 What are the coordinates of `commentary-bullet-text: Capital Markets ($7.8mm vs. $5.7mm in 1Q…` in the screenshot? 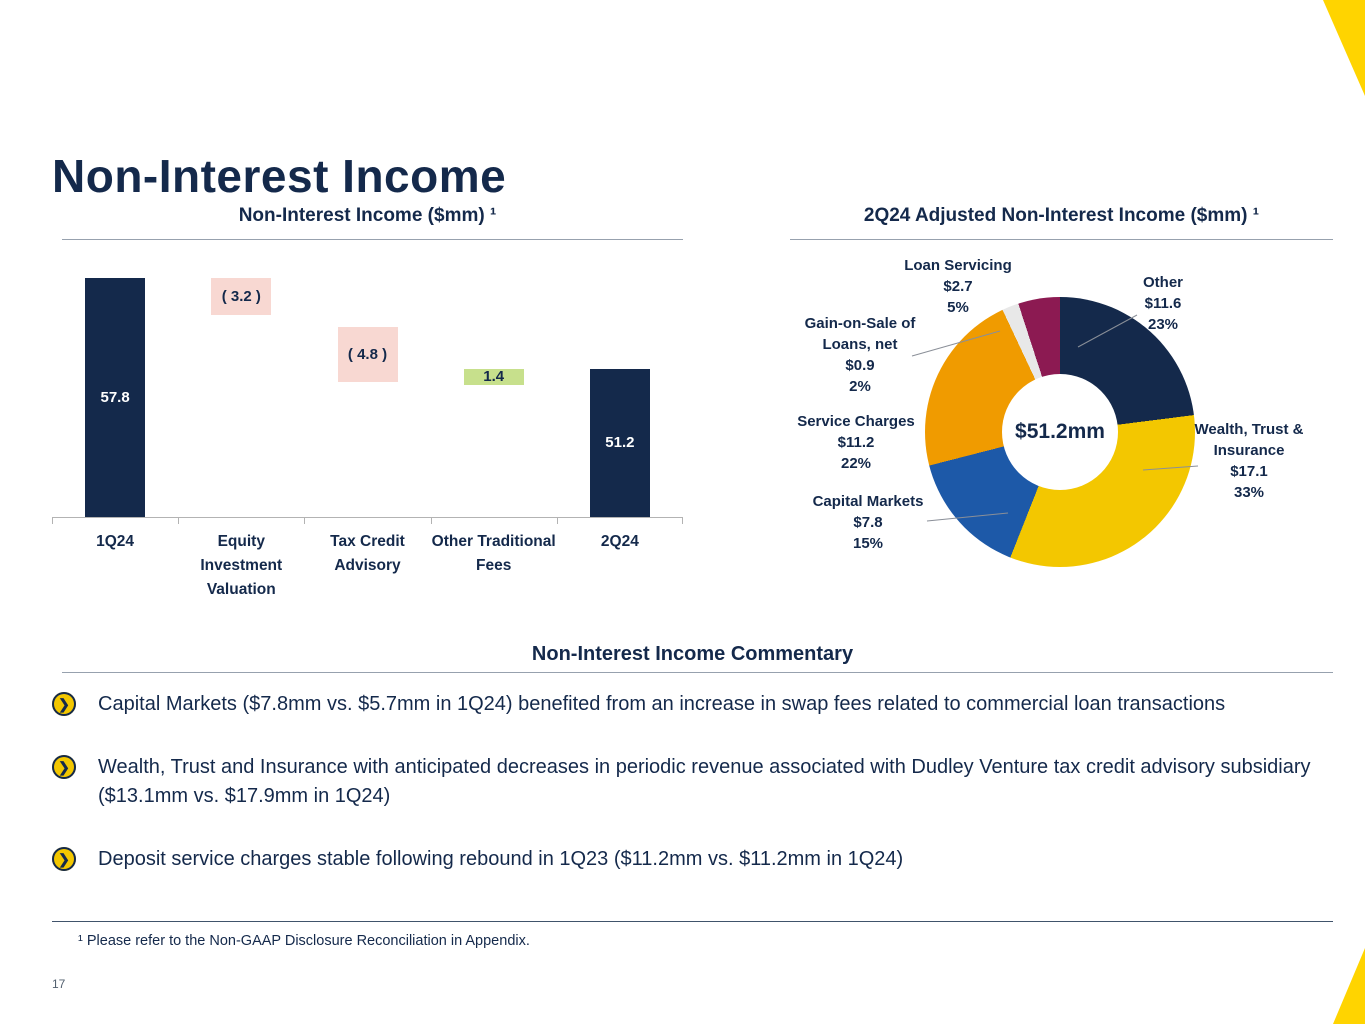 It's located at (662, 704).